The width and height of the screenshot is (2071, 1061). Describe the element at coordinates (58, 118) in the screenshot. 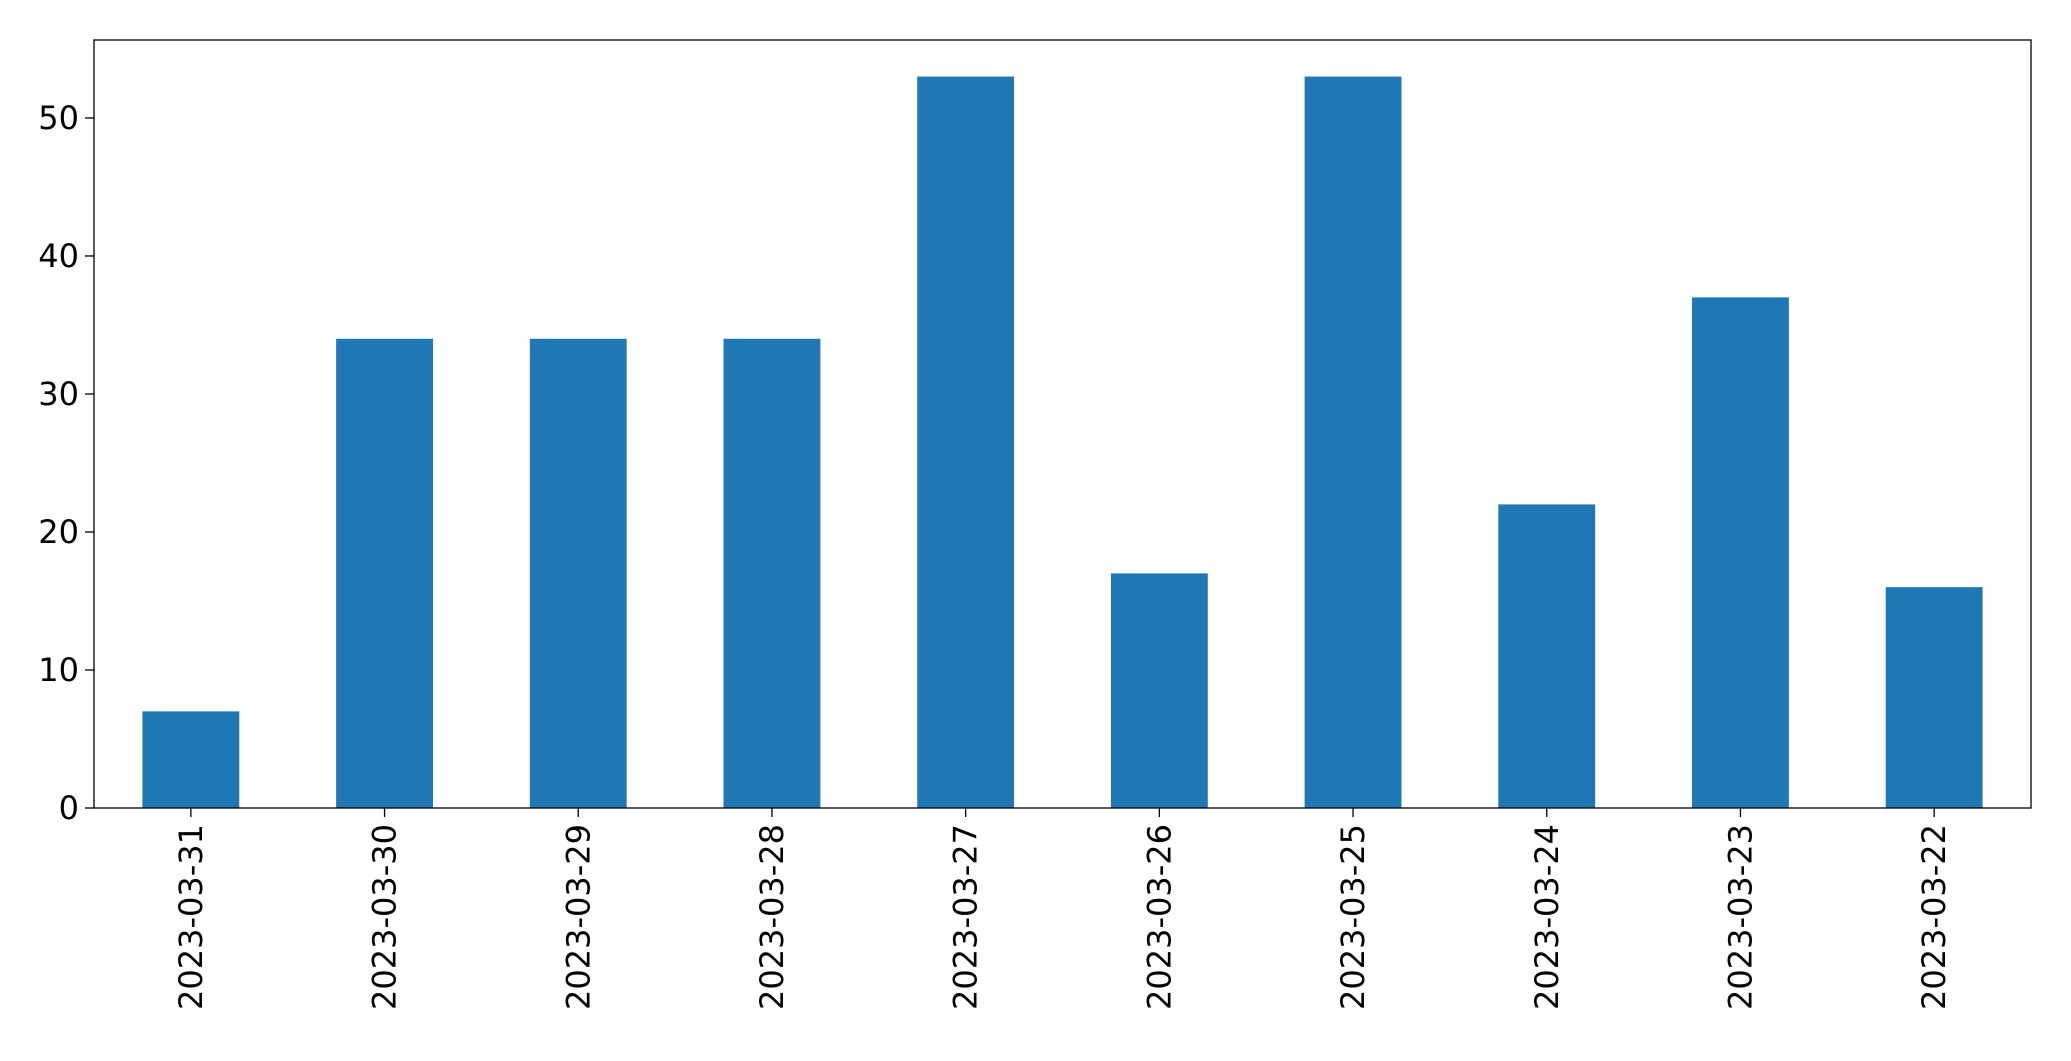

I see `y-tick-label: 50` at that location.